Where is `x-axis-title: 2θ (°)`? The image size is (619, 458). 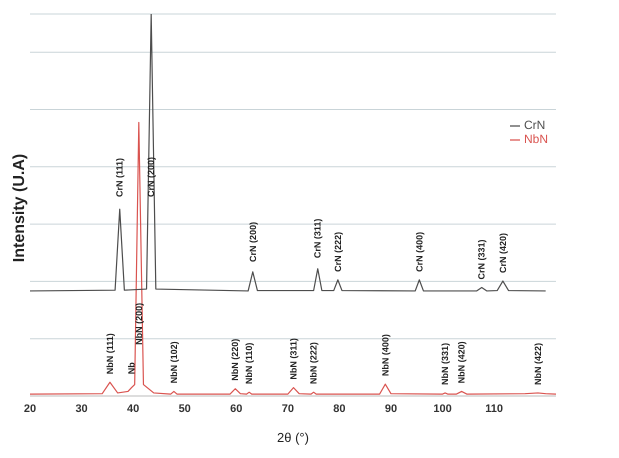 x-axis-title: 2θ (°) is located at coordinates (293, 437).